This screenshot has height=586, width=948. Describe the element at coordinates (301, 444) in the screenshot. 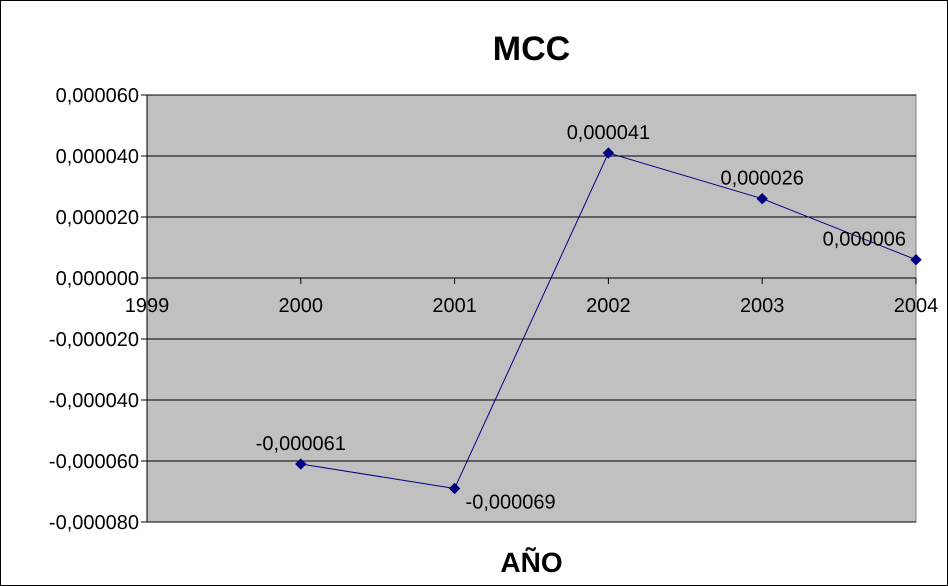

I see `data-label: -0,000061` at that location.